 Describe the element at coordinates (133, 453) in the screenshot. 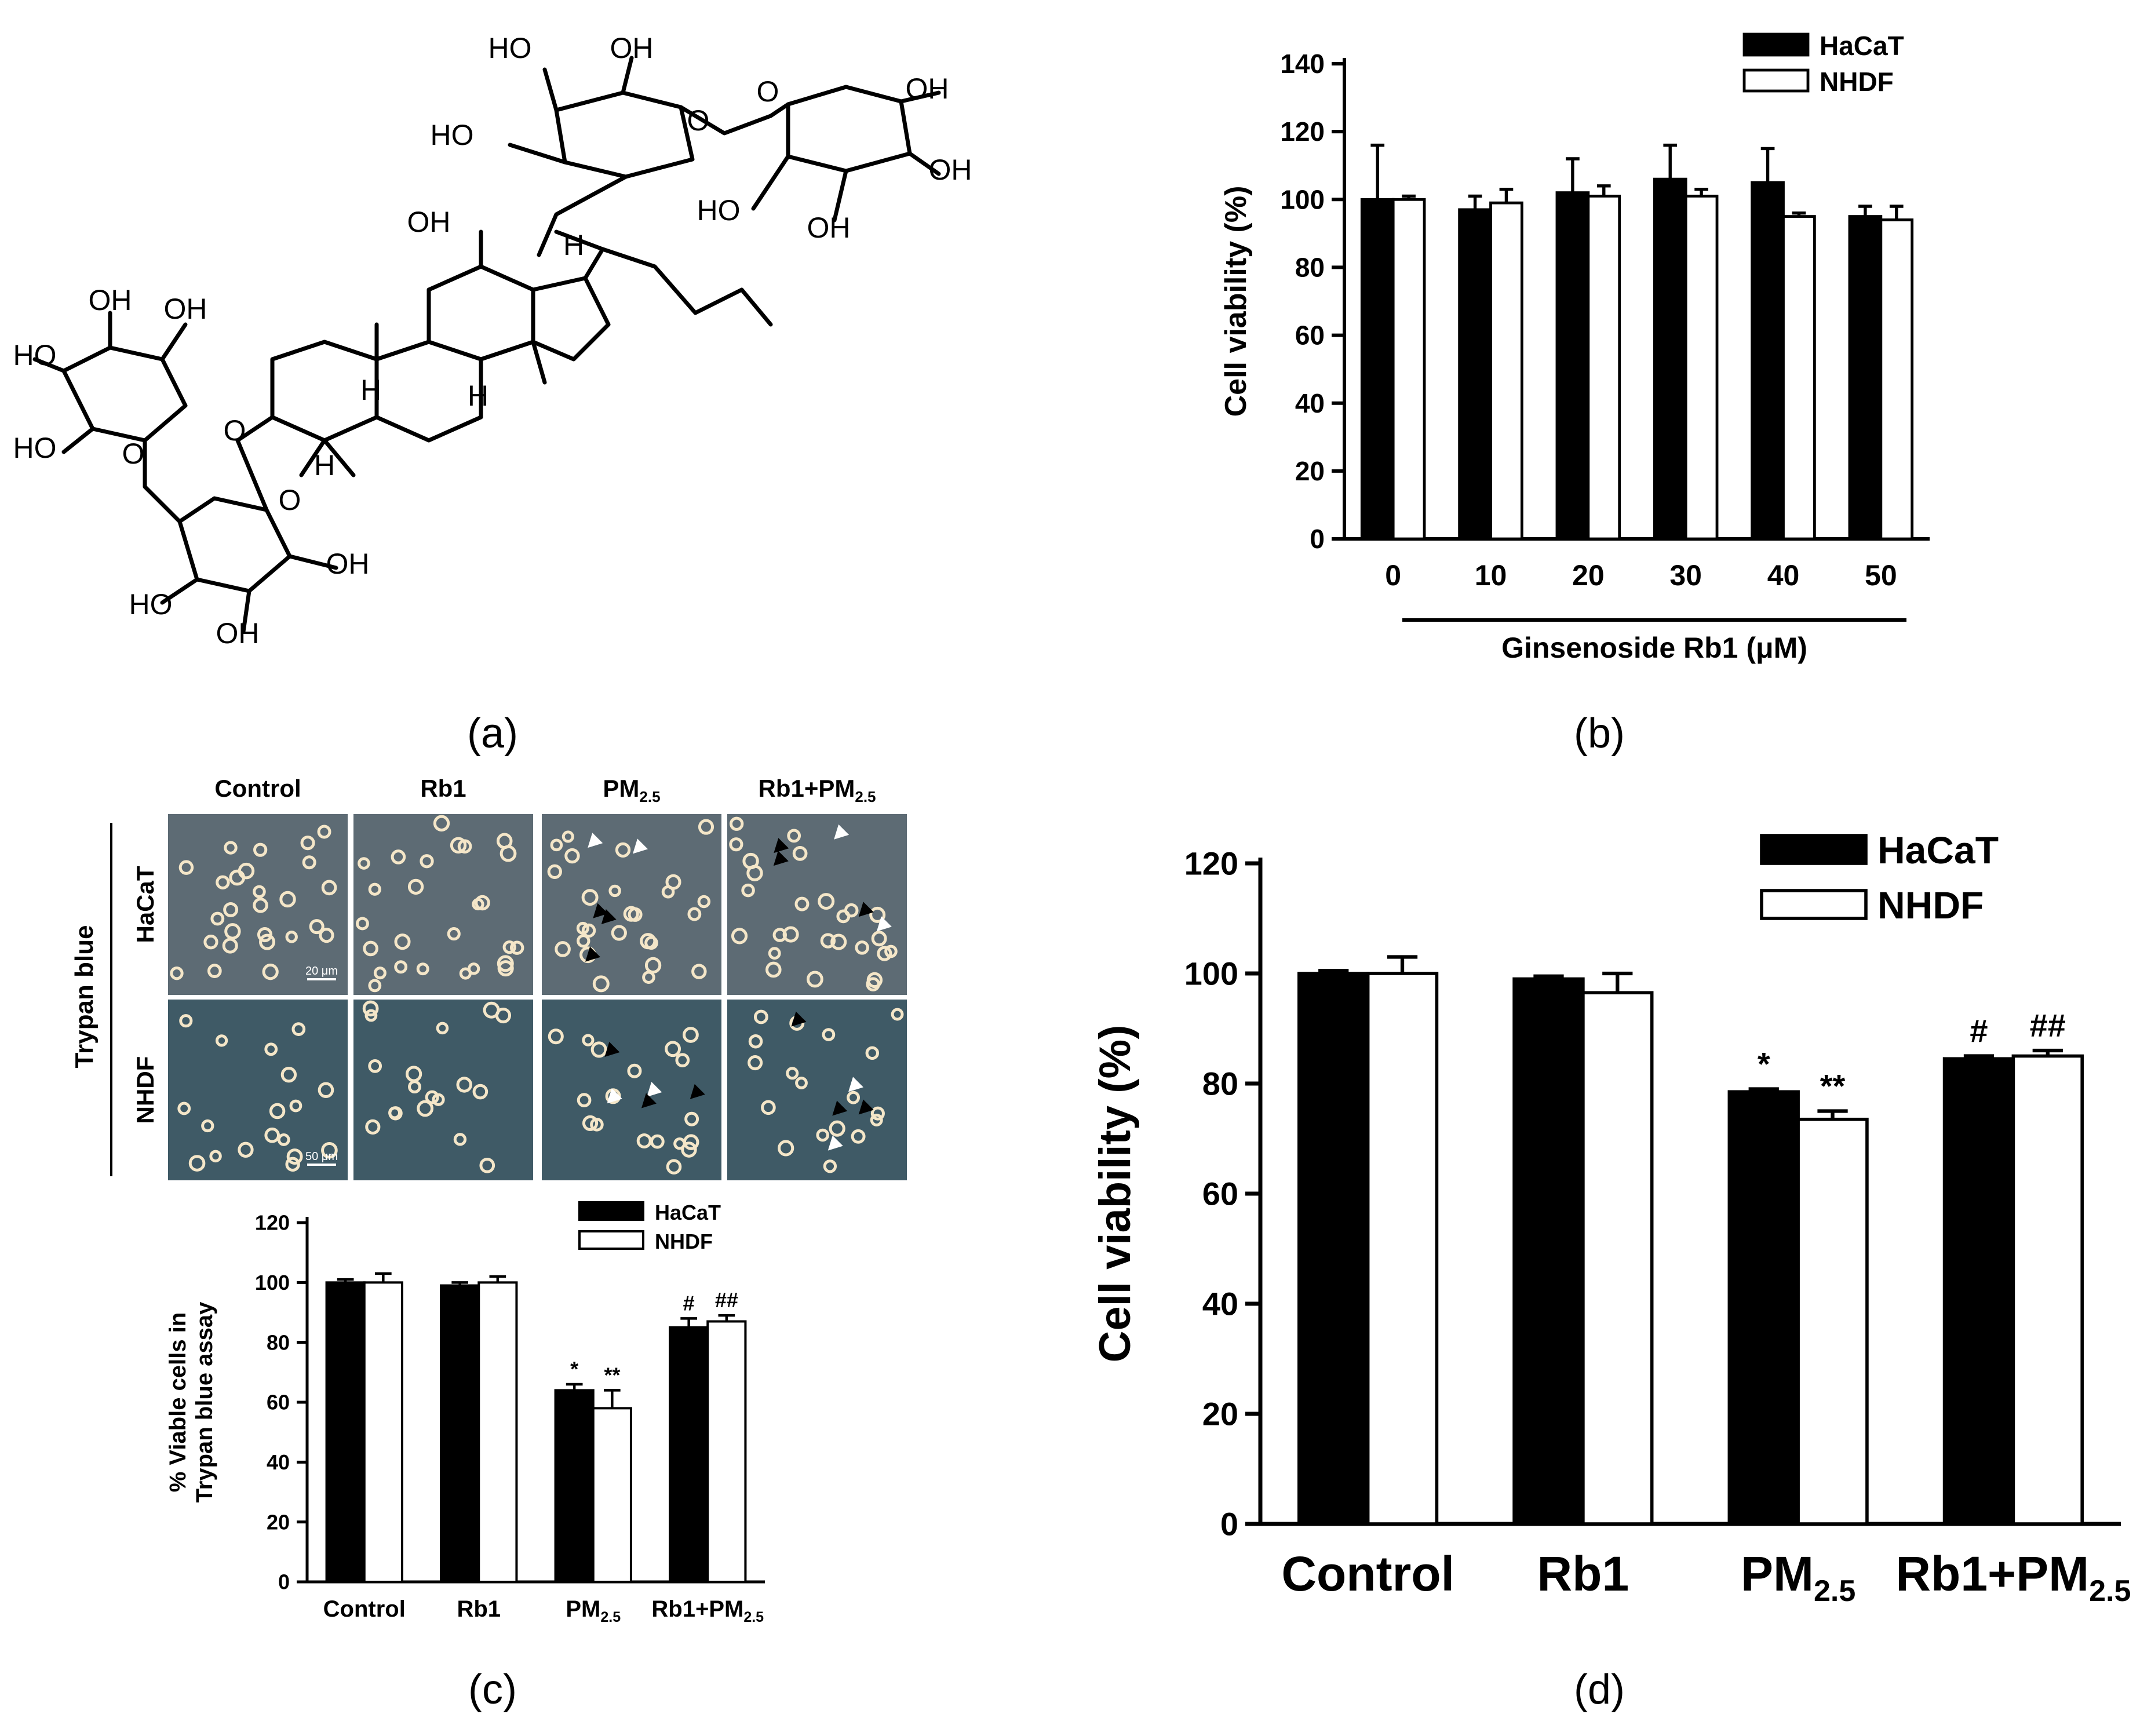

I see `structure-atom-label: O` at that location.